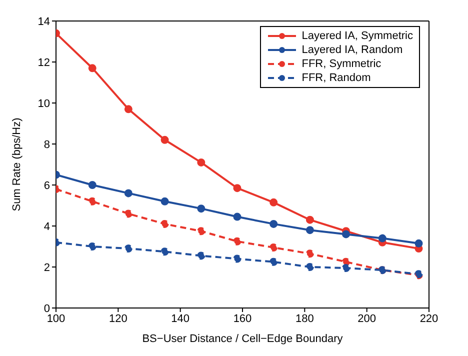 This screenshot has height=356, width=468. I want to click on y-tick-label: 8, so click(47, 144).